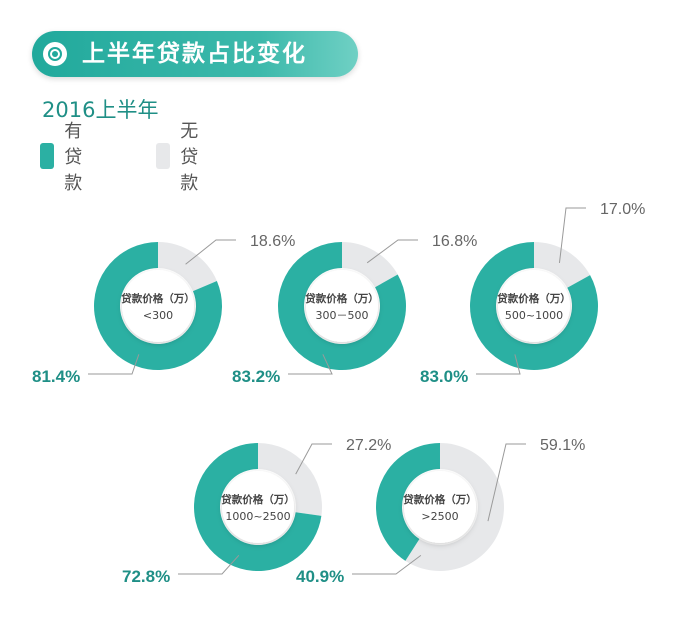 The width and height of the screenshot is (700, 639). I want to click on category-label: 300－500, so click(342, 315).